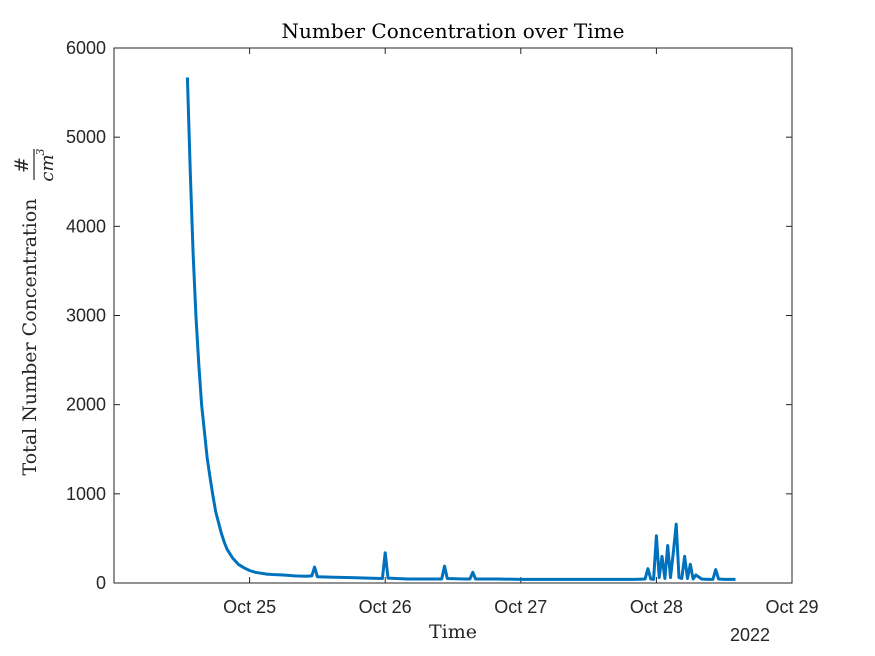 The width and height of the screenshot is (875, 656). I want to click on x-tick-label: Oct 26, so click(385, 607).